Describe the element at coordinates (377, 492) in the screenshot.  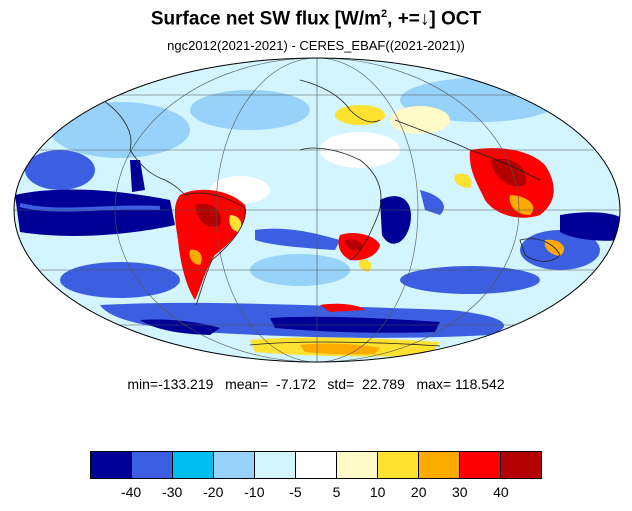
I see `colorbar-tick-label: 10` at that location.